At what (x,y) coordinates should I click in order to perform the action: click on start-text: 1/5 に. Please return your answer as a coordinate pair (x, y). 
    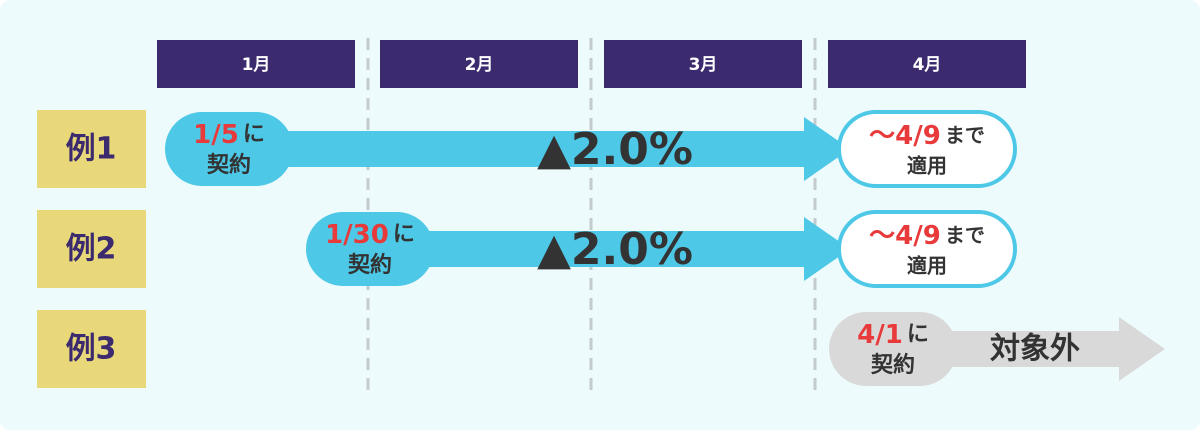
    Looking at the image, I should click on (229, 135).